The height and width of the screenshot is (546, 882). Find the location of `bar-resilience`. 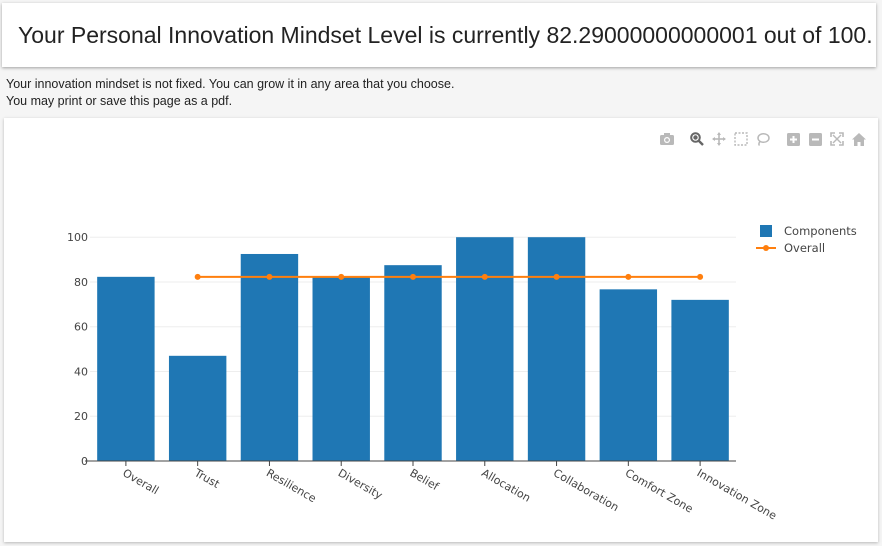

bar-resilience is located at coordinates (269, 357).